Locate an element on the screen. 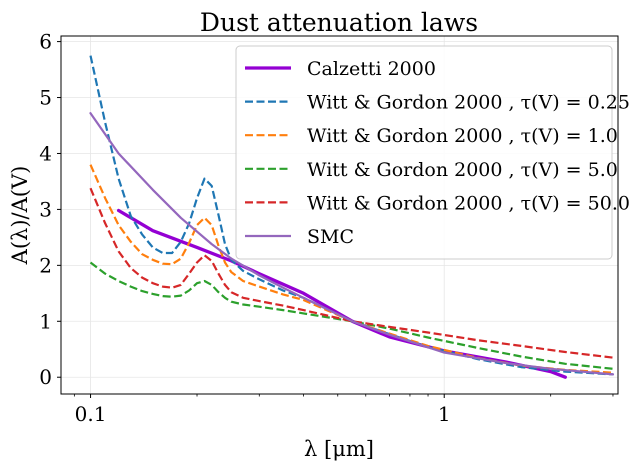 The height and width of the screenshot is (470, 629). legend-label: Calzetti 2000 is located at coordinates (371, 69).